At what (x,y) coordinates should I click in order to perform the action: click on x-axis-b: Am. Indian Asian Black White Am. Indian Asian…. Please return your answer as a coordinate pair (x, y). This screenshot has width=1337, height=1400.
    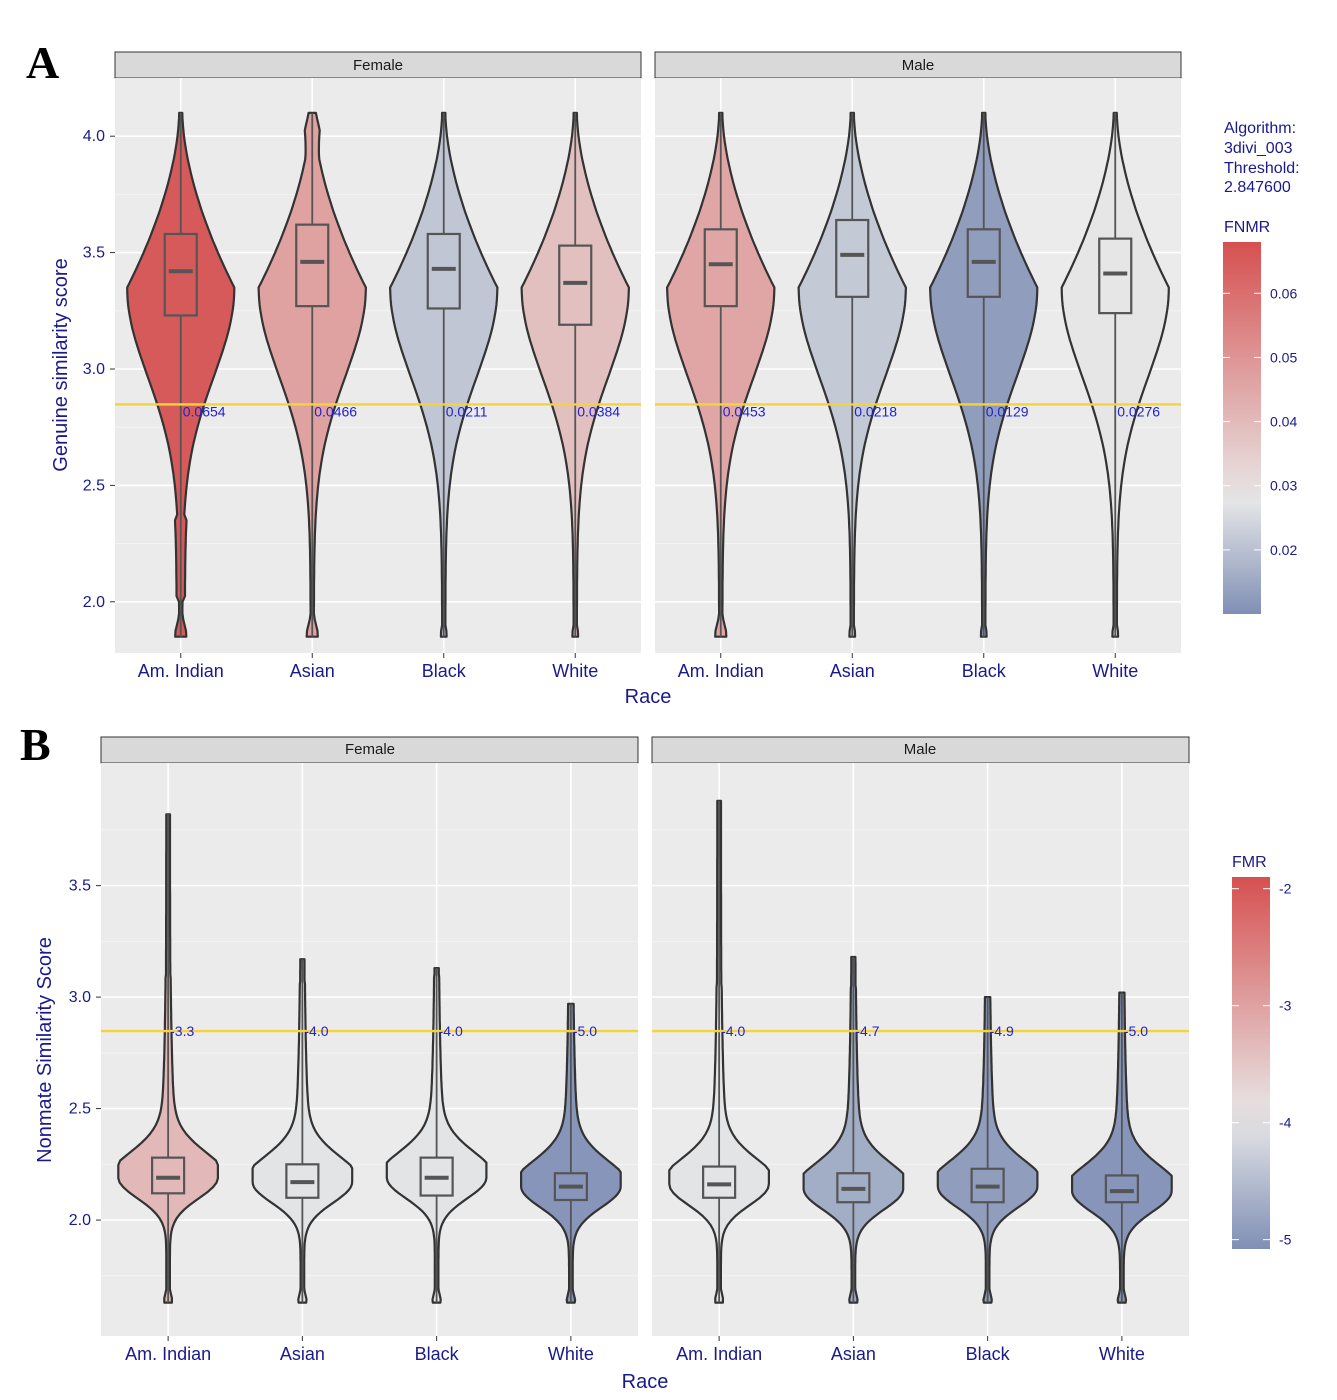
    Looking at the image, I should click on (635, 1350).